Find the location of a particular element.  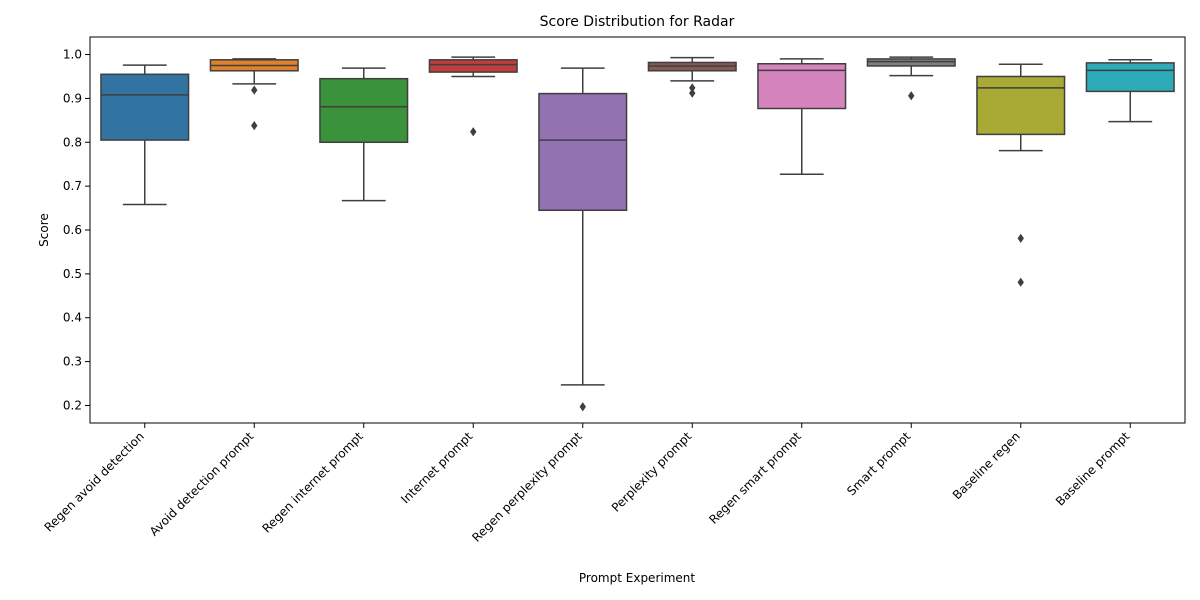

y-tick-label: 0.8 is located at coordinates (72, 142).